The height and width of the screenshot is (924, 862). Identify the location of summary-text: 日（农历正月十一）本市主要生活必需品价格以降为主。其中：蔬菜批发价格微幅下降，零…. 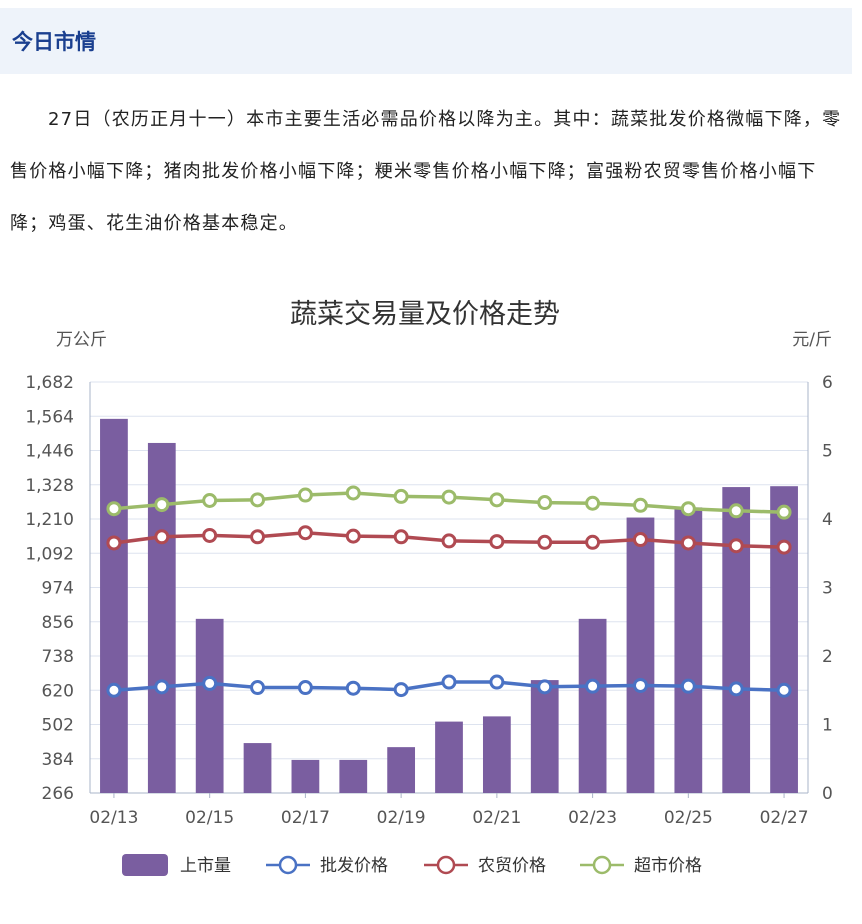
(426, 171).